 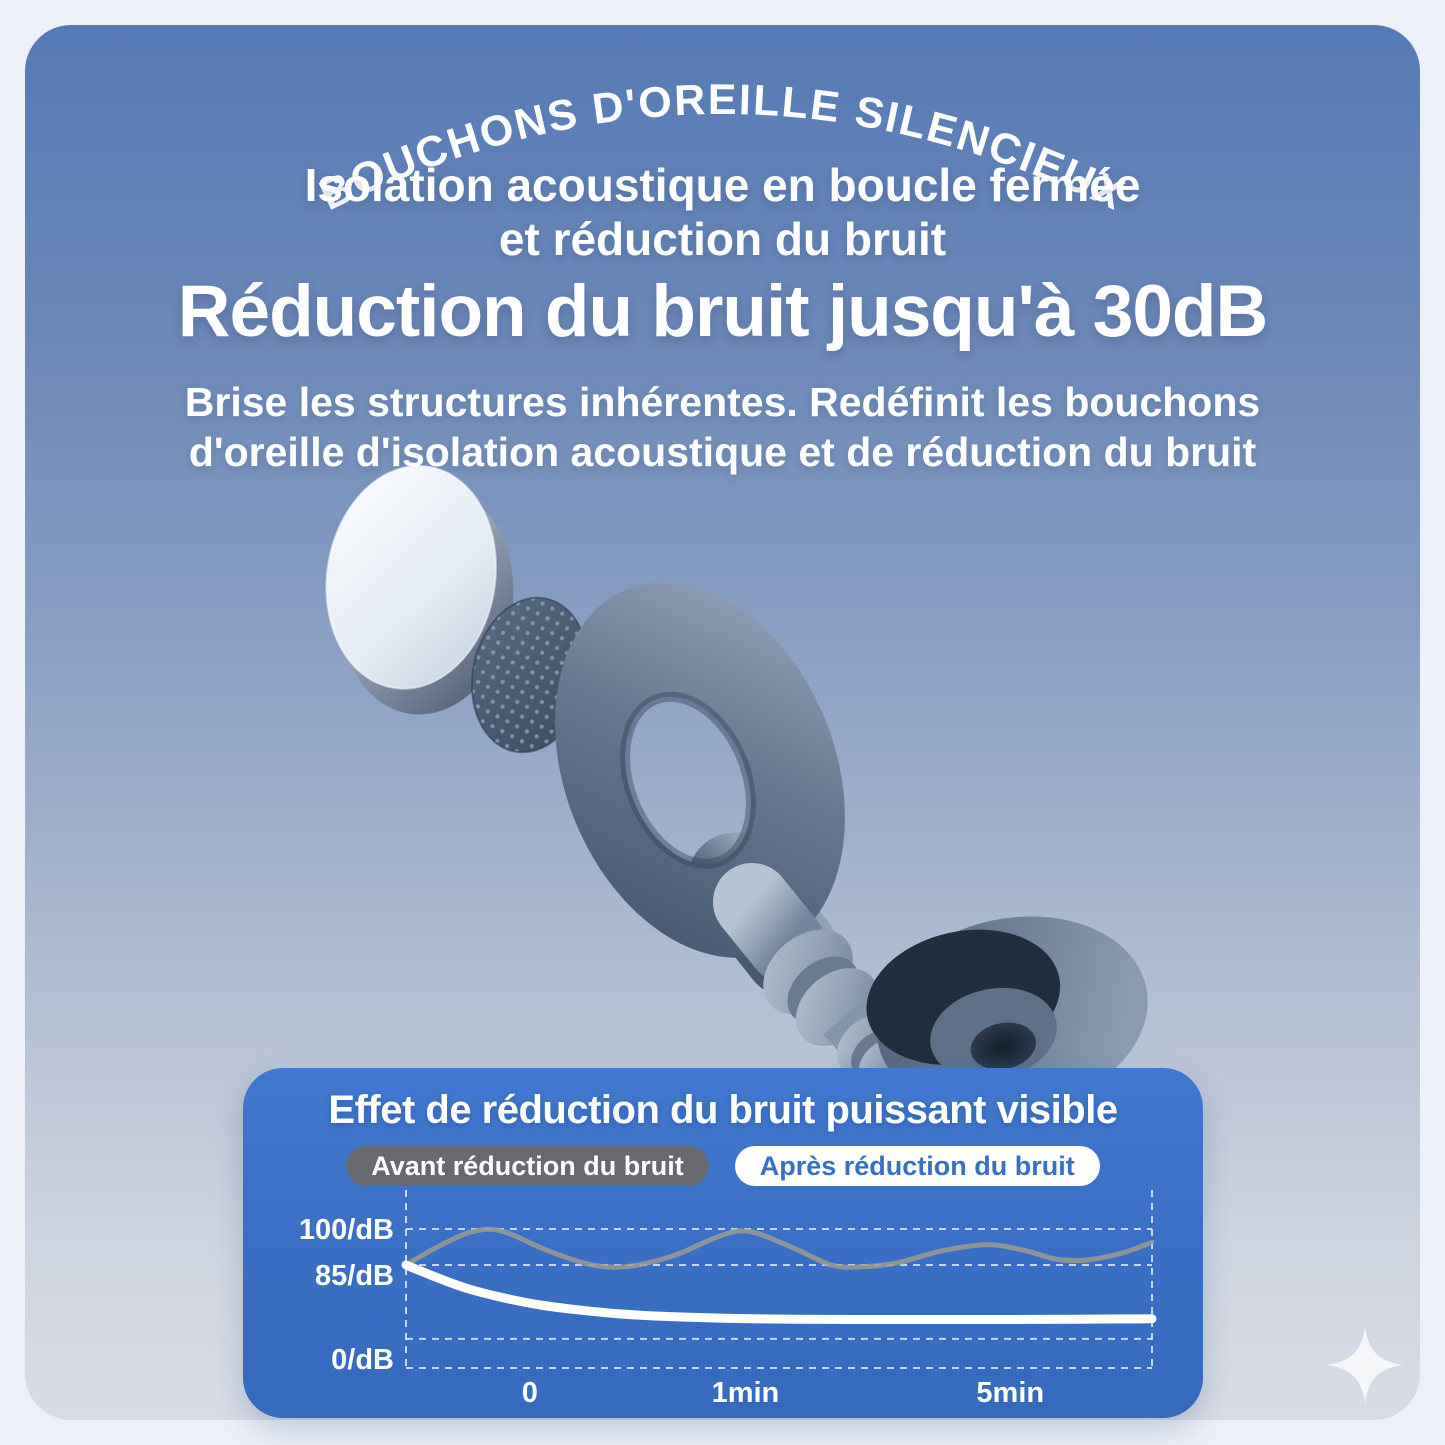 What do you see at coordinates (746, 1393) in the screenshot?
I see `x-tick-label: 1min` at bounding box center [746, 1393].